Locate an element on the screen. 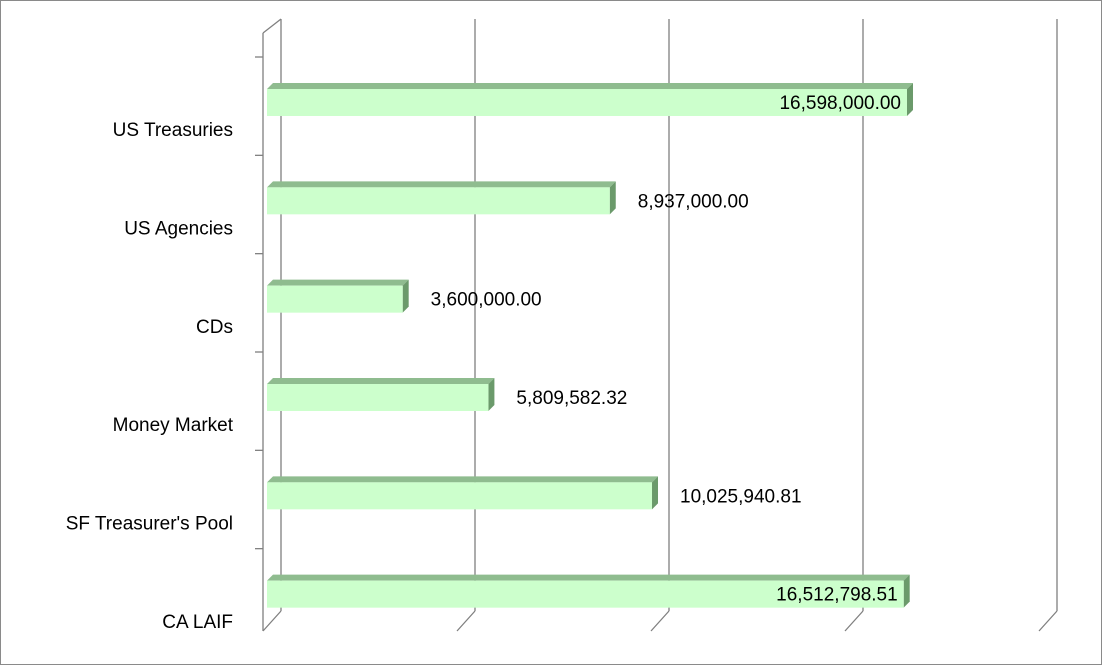 Image resolution: width=1102 pixels, height=666 pixels. data-label: 16,598,000.00 is located at coordinates (840, 103).